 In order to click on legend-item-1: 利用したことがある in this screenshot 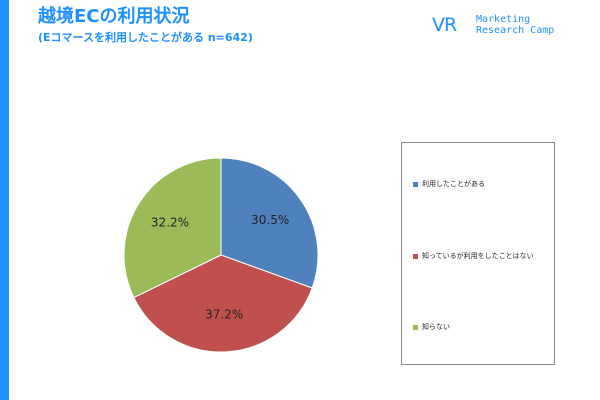, I will do `click(449, 184)`.